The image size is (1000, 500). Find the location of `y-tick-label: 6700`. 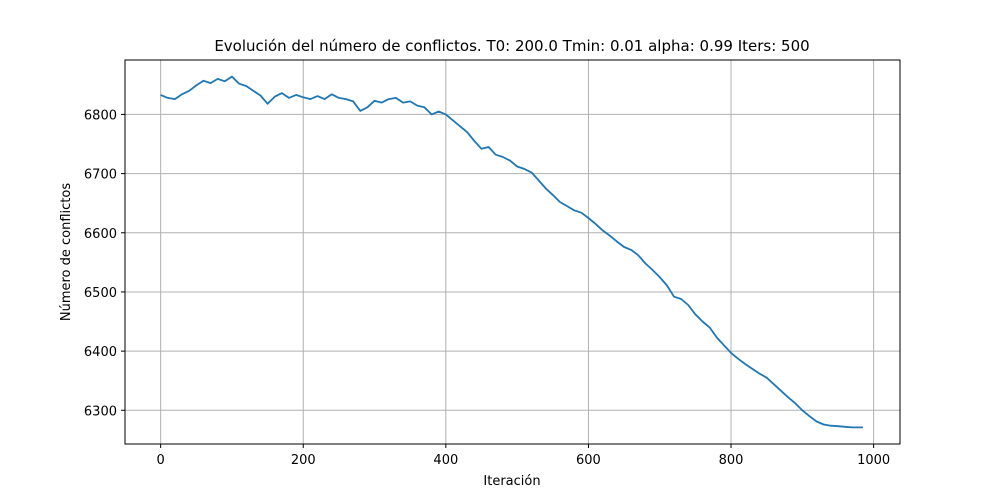

y-tick-label: 6700 is located at coordinates (100, 175).